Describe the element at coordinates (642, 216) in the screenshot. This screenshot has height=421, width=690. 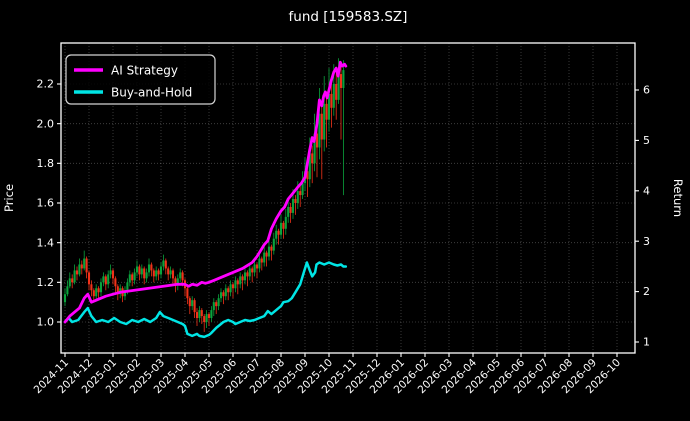
I see `right-axis-ticks: 1 2 3 4 5 6` at that location.